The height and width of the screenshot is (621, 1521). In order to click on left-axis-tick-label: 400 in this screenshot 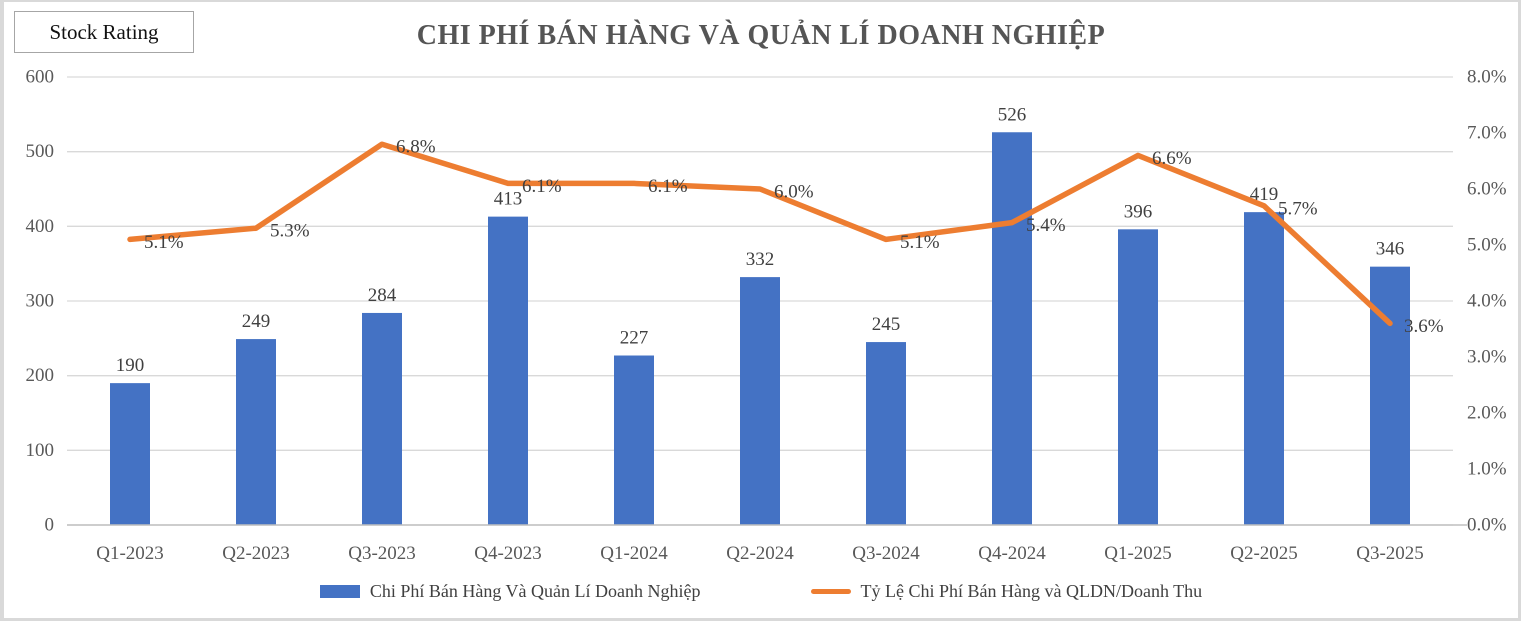, I will do `click(40, 226)`.